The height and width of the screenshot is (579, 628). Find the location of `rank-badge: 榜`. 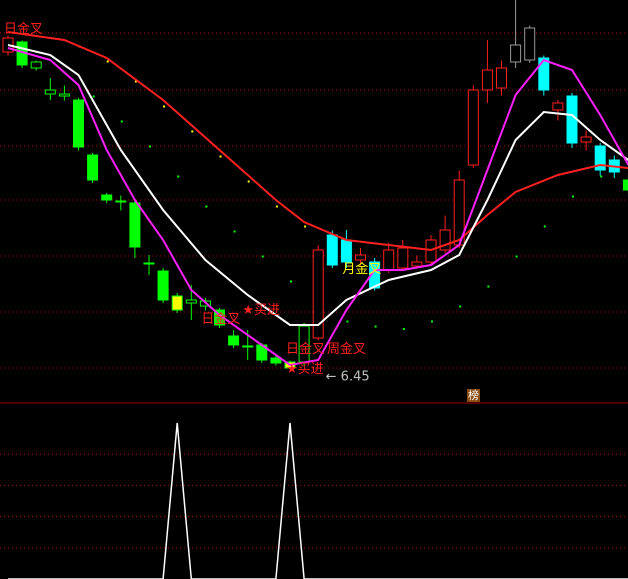

rank-badge: 榜 is located at coordinates (473, 395).